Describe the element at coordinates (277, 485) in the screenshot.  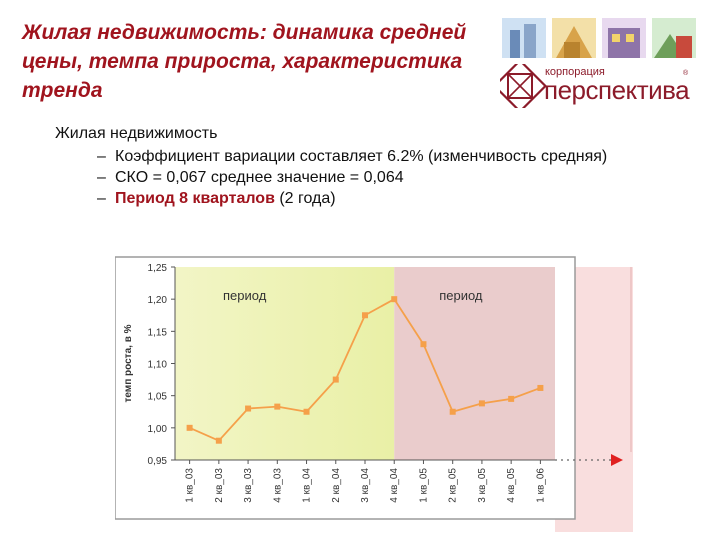
I see `x-tick-label: 4 кв_03` at that location.